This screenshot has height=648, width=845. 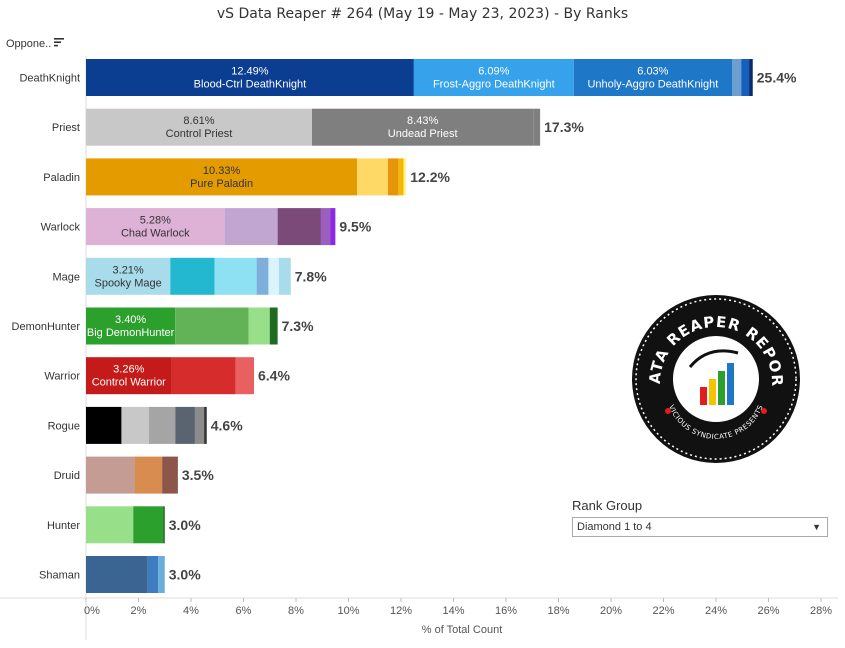 What do you see at coordinates (191, 611) in the screenshot?
I see `x-tick-label: 4%` at bounding box center [191, 611].